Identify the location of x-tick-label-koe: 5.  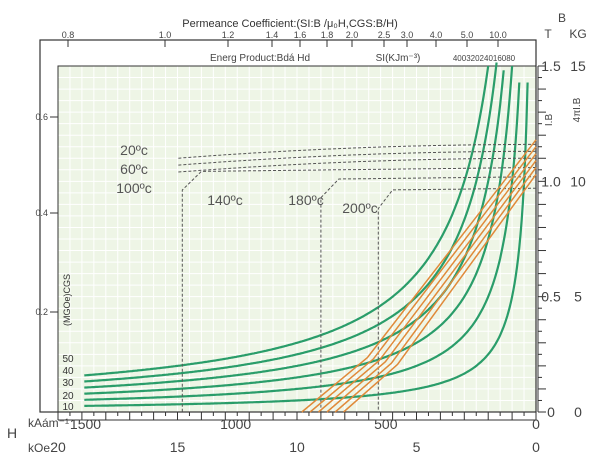
(417, 447).